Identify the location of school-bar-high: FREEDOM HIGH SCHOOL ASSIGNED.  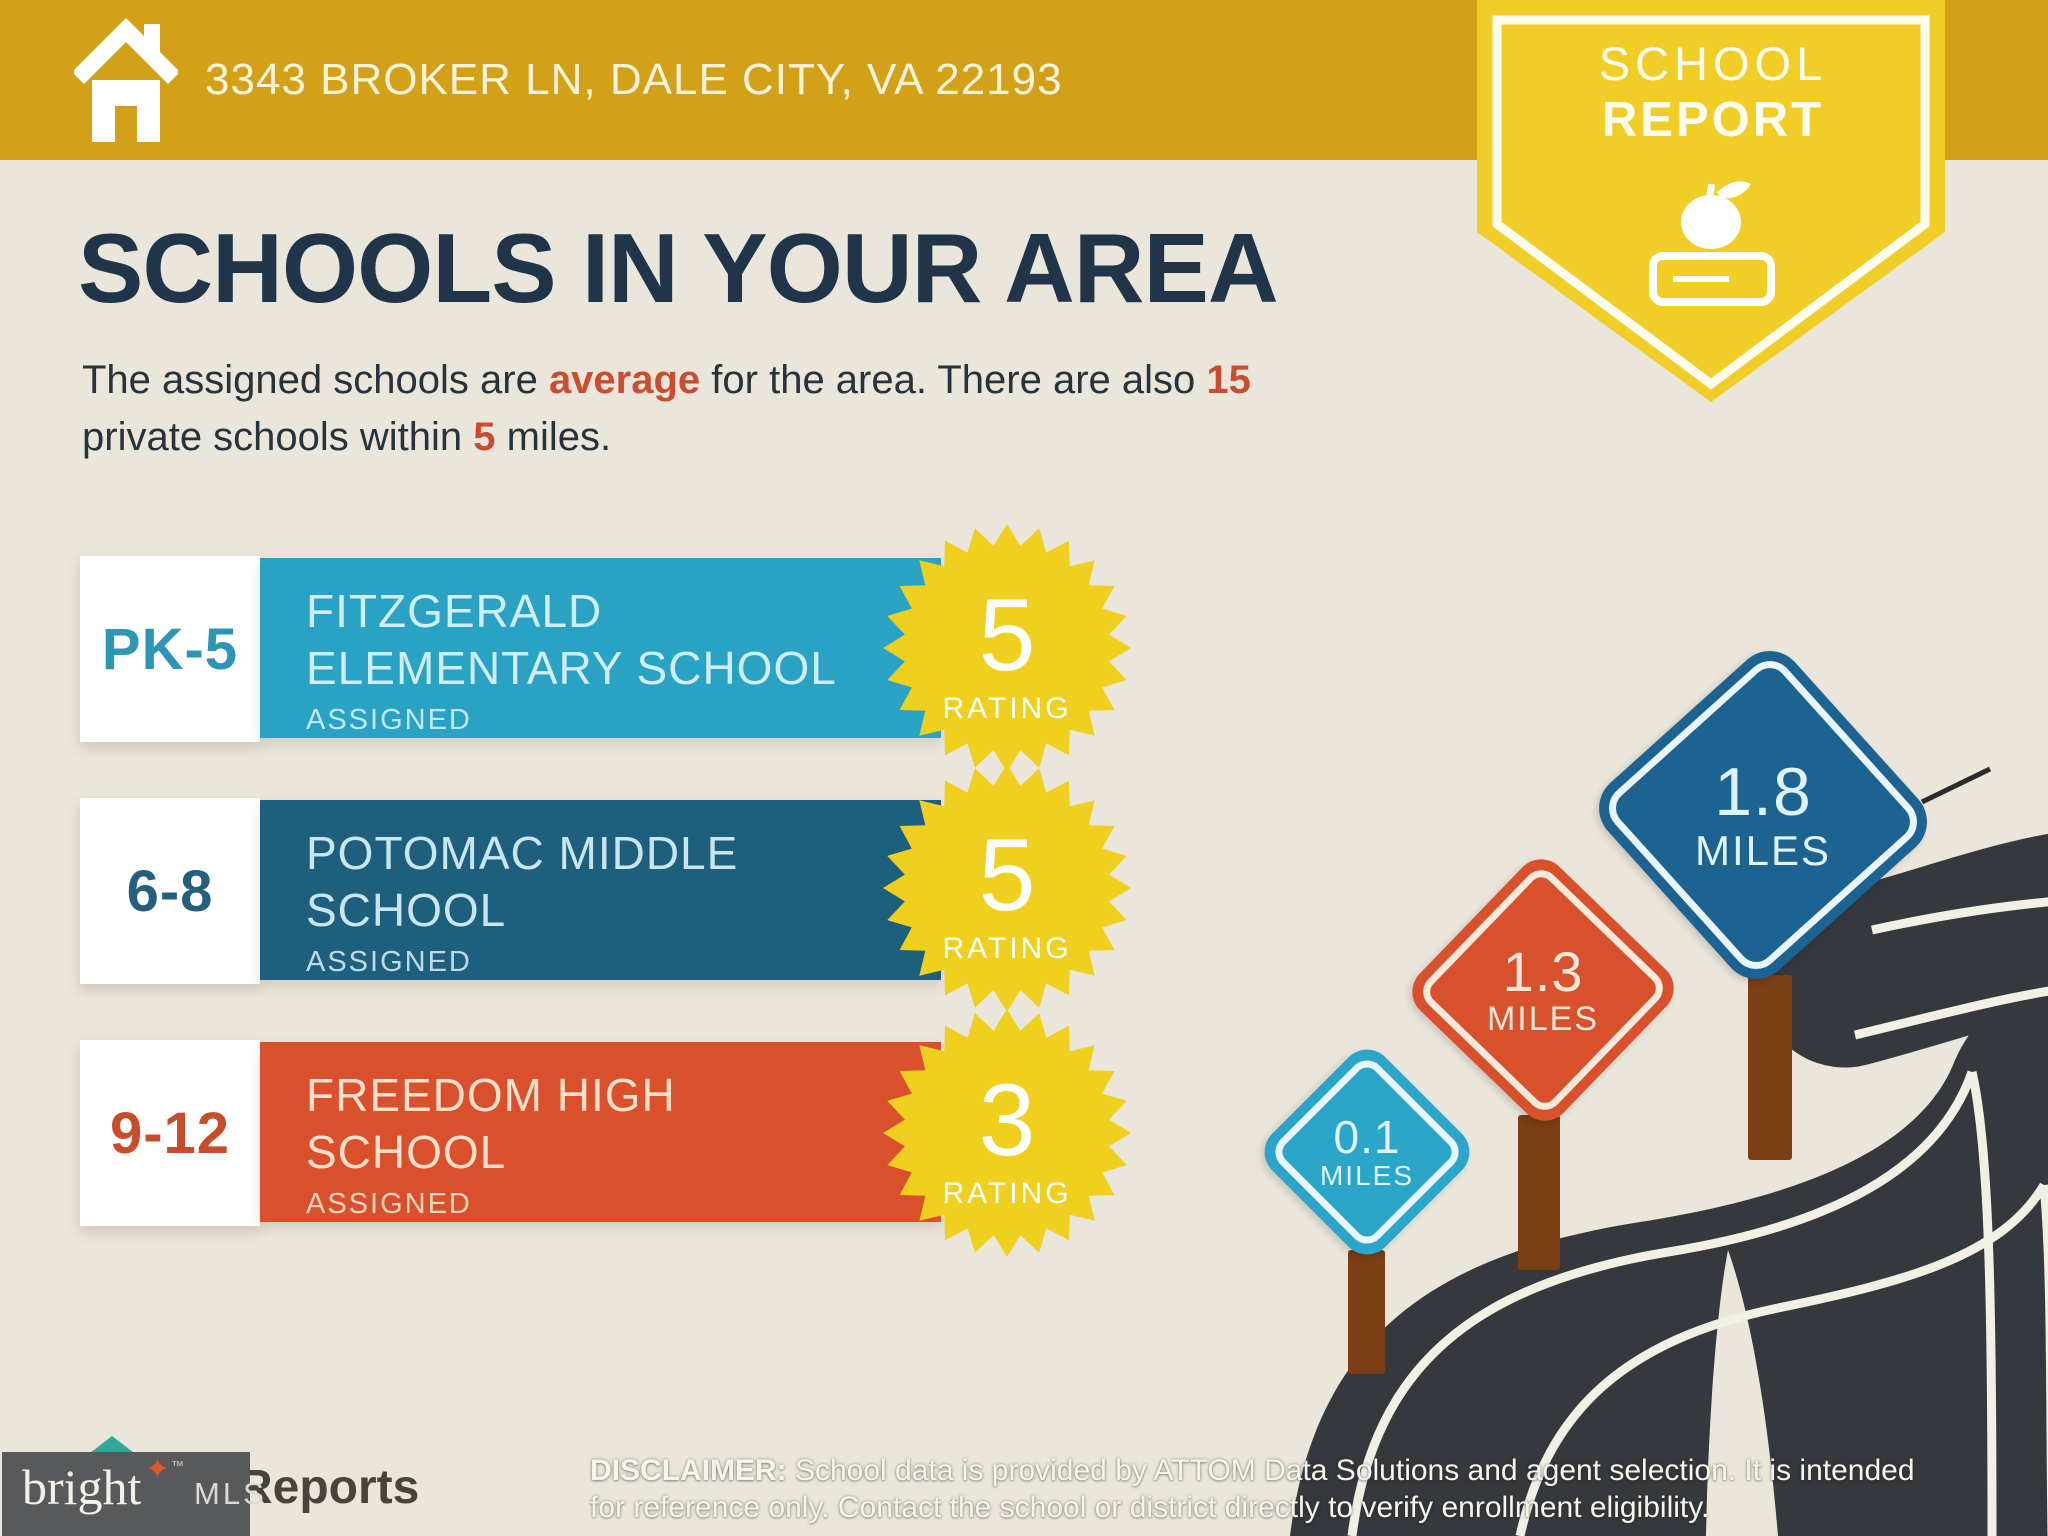
(600, 1132).